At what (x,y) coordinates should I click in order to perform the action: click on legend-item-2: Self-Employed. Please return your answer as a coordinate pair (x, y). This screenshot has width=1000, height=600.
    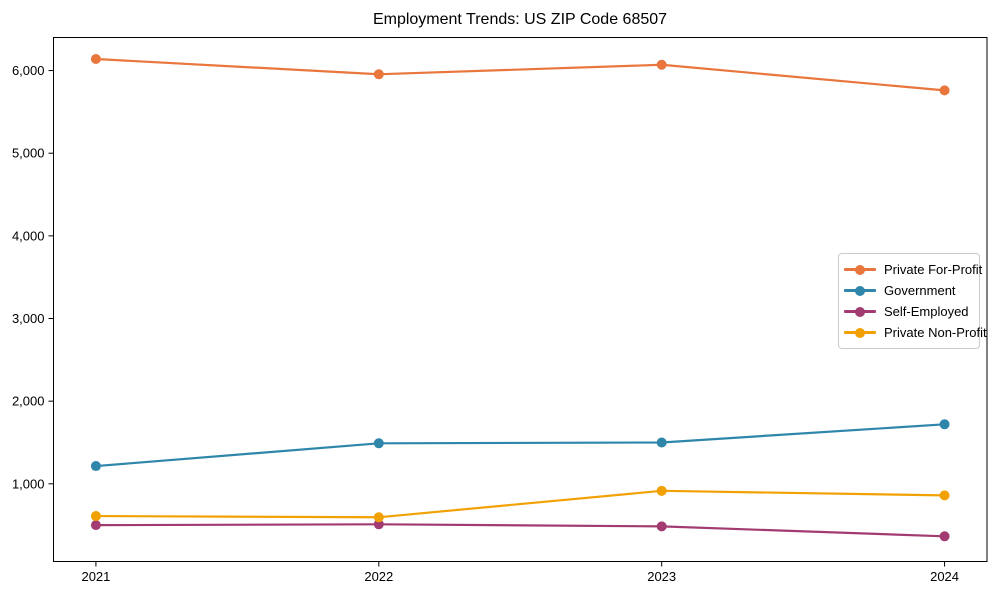
    Looking at the image, I should click on (911, 311).